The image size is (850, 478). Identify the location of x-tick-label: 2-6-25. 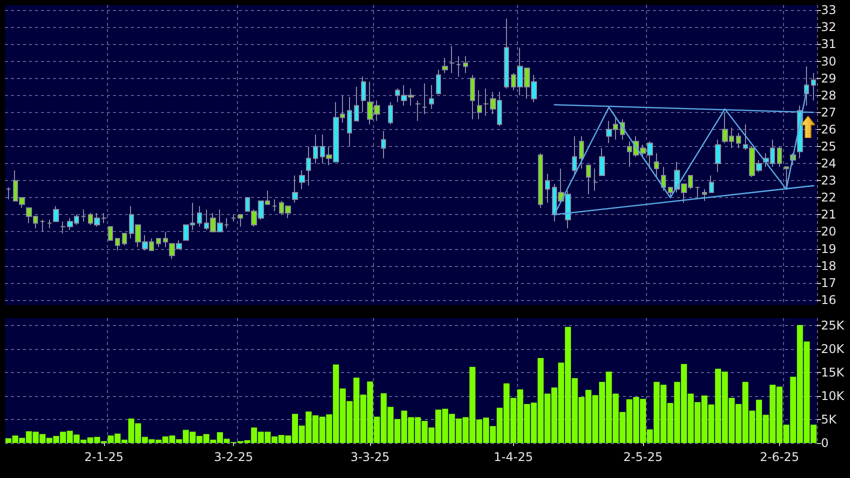
(780, 457).